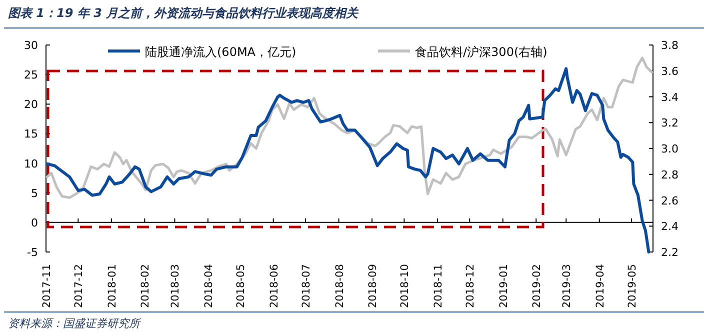 The height and width of the screenshot is (335, 708). Describe the element at coordinates (470, 286) in the screenshot. I see `x-tick-label: 2018-12` at that location.